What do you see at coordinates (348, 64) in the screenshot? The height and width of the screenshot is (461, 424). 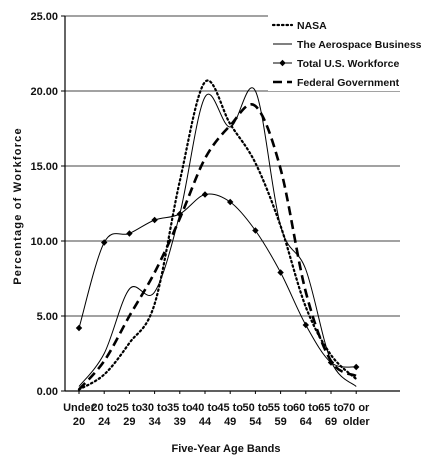 I see `legend-label-total-u-s-workforce: Total U.S. Workforce` at bounding box center [348, 64].